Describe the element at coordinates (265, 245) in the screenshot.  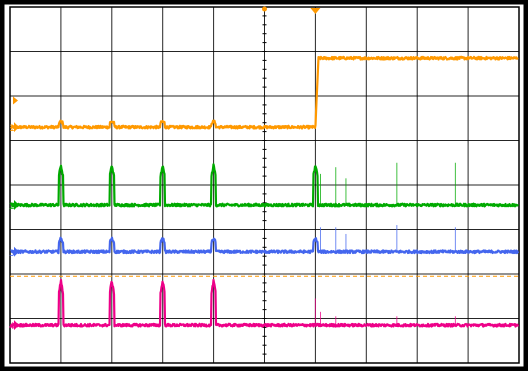
I see `trace-ch3` at that location.